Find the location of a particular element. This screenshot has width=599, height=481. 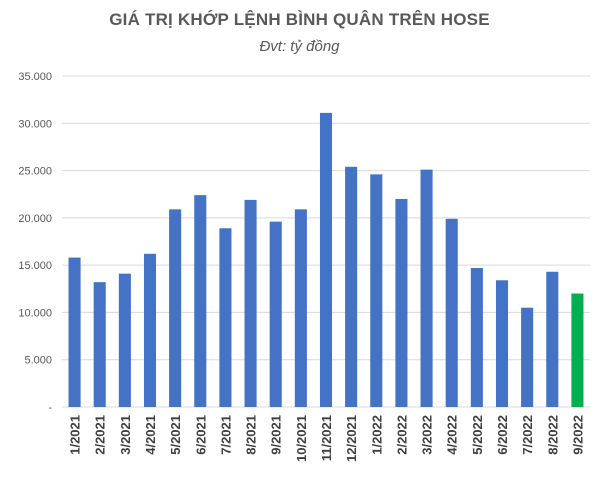

x-tick-label: 7/2021 is located at coordinates (225, 435).